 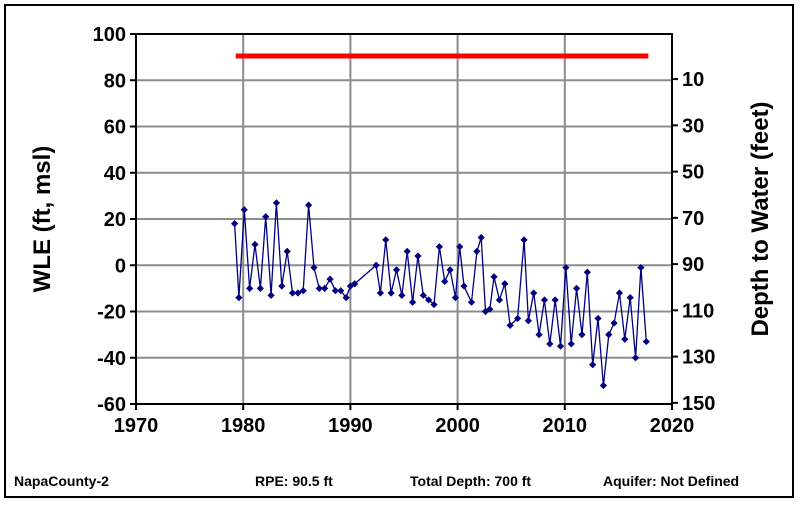 What do you see at coordinates (136, 426) in the screenshot?
I see `x-tick-label: 1970` at bounding box center [136, 426].